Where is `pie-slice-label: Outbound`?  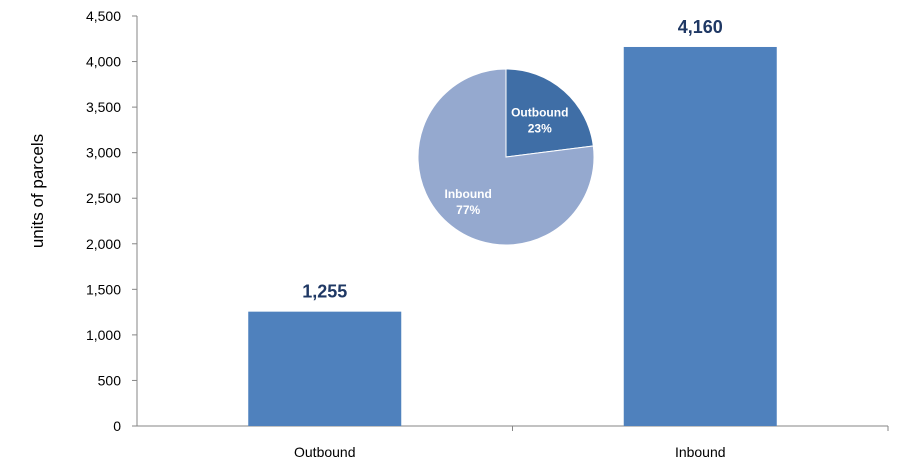 pie-slice-label: Outbound is located at coordinates (539, 113).